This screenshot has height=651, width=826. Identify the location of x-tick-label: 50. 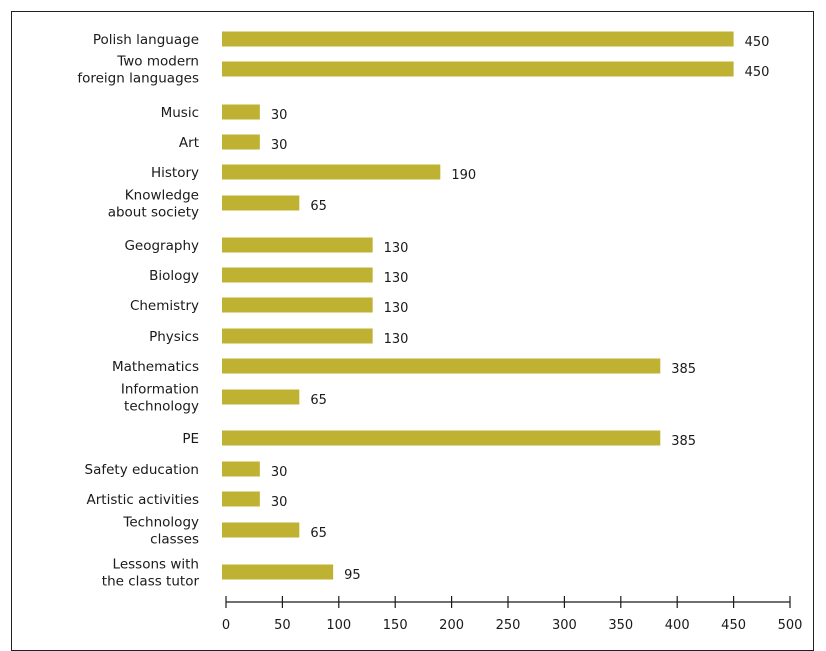
(282, 625).